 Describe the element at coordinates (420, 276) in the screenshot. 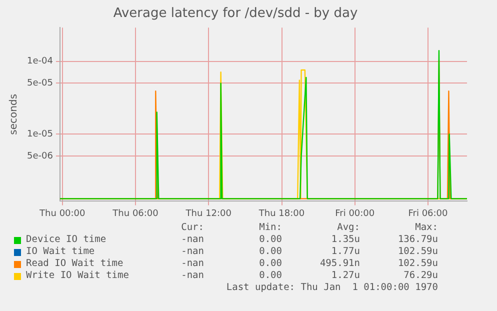

I see `text: 76.29u` at that location.